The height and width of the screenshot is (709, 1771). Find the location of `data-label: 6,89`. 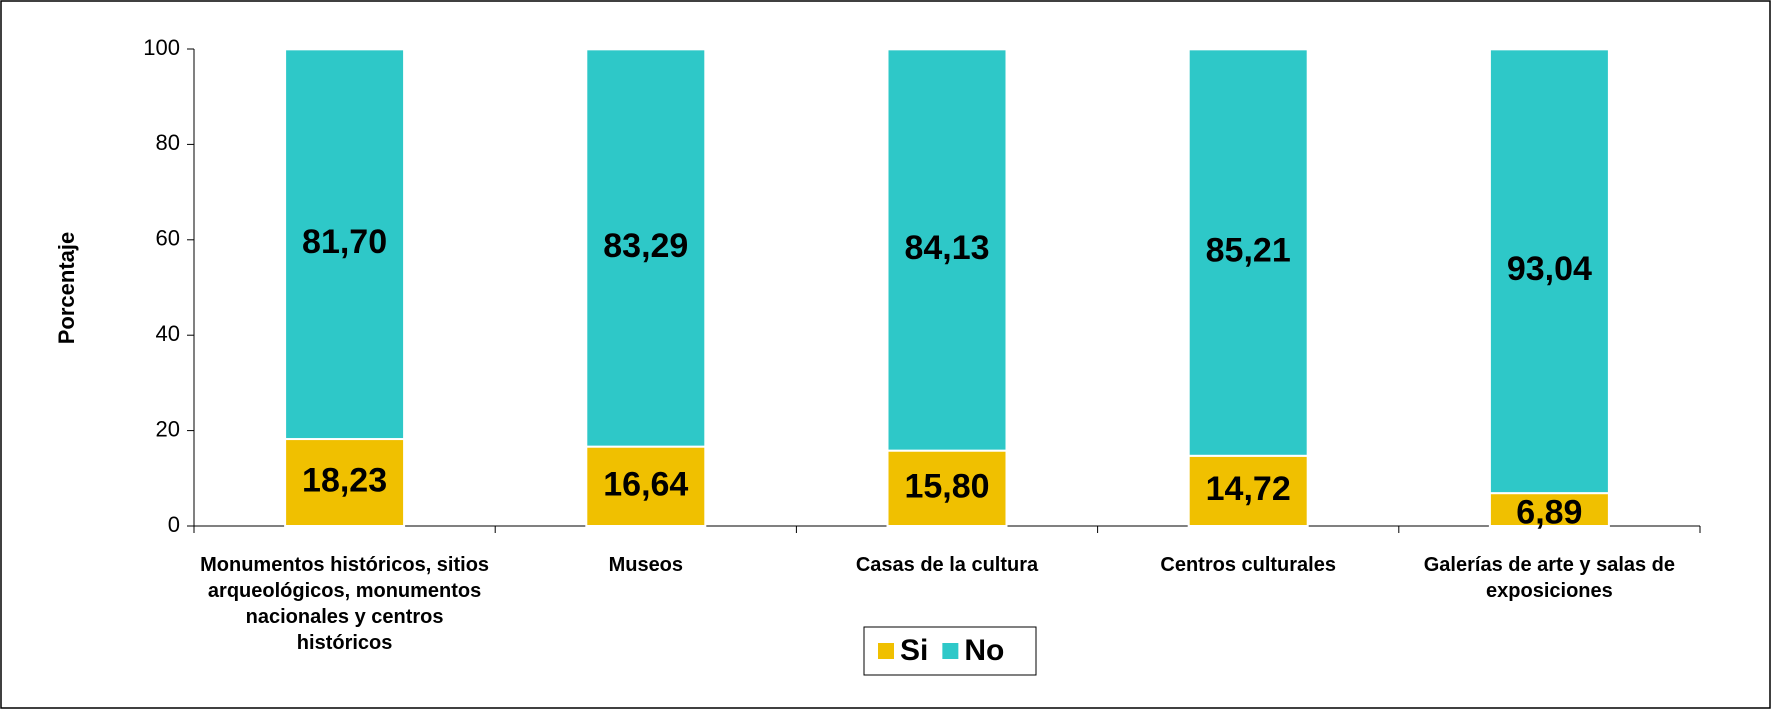

data-label: 6,89 is located at coordinates (1549, 513).